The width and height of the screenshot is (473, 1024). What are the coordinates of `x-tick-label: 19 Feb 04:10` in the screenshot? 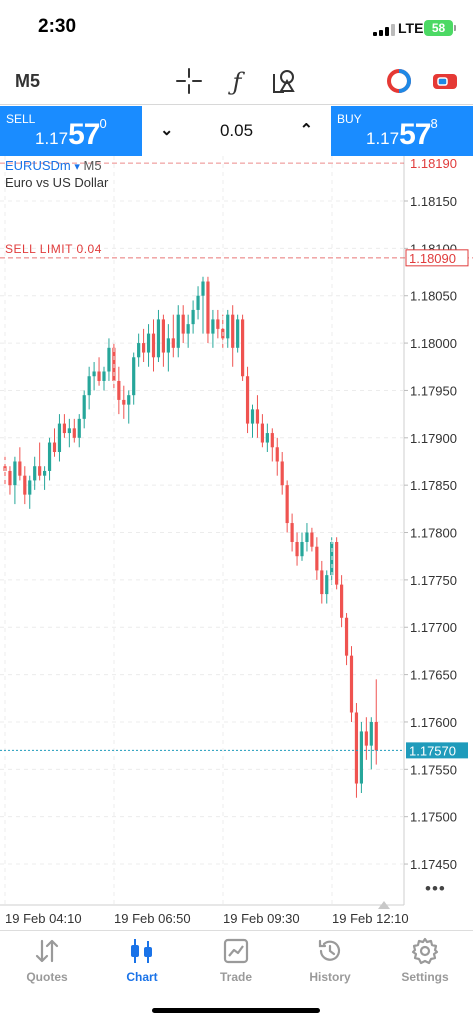 It's located at (43, 918).